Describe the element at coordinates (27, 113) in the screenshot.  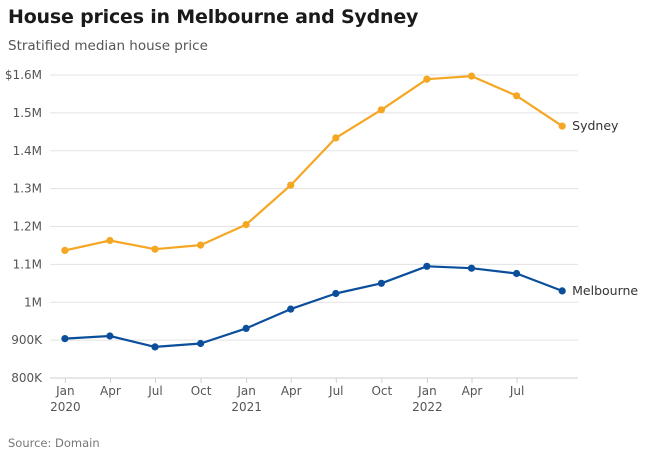
I see `y-tick-label: 1.5M` at that location.